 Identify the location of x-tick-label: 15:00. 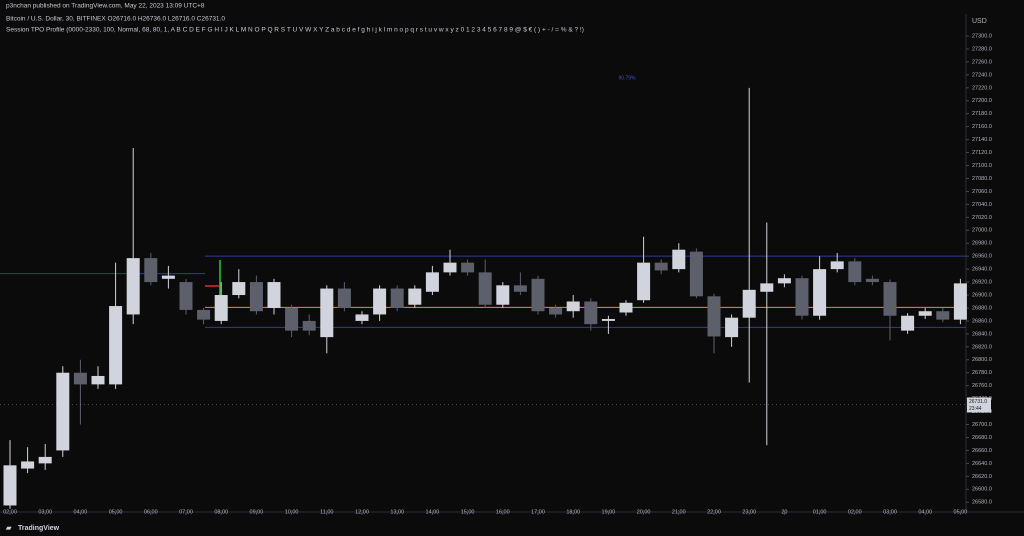
(468, 512).